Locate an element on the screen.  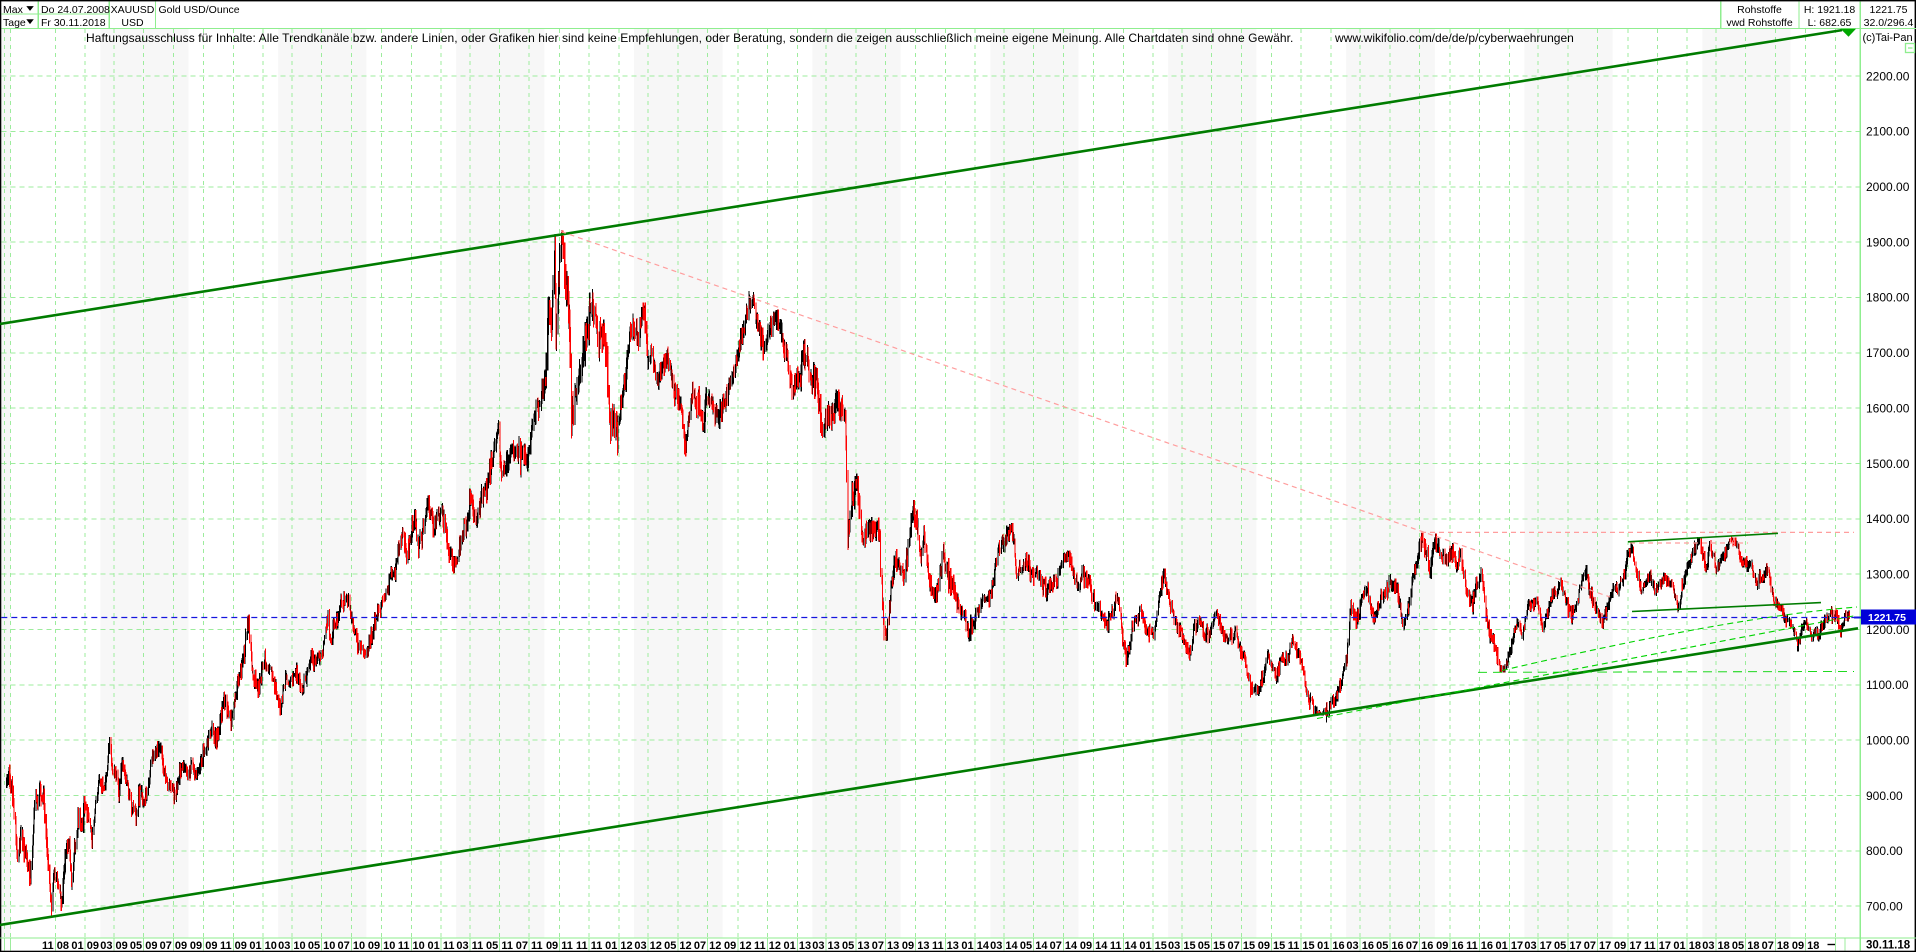
svg-text: 05 12 is located at coordinates (678, 946).